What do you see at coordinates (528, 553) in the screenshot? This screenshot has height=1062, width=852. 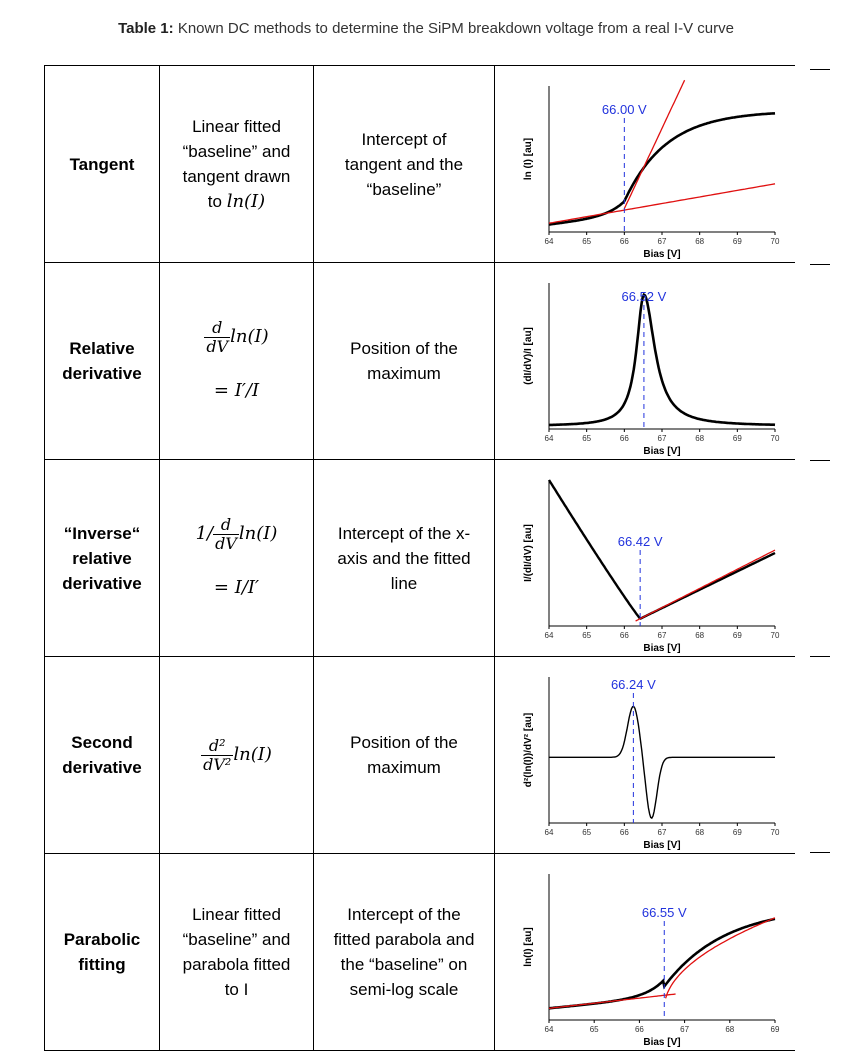 I see `y-axis-label: I/(dI/dV) [au]` at bounding box center [528, 553].